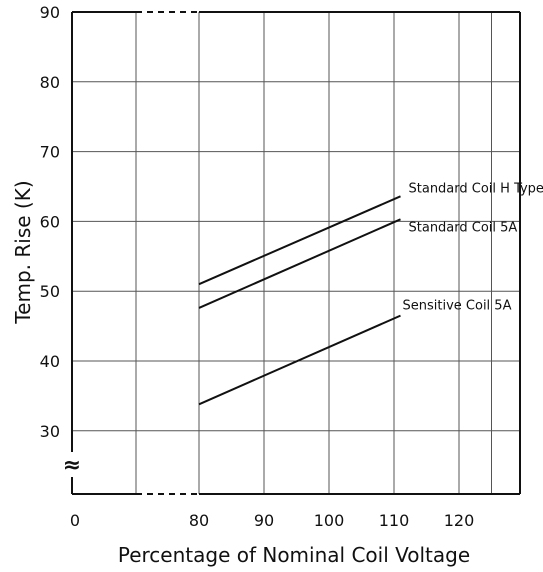  What do you see at coordinates (50, 82) in the screenshot?
I see `y-tick-label: 80` at bounding box center [50, 82].